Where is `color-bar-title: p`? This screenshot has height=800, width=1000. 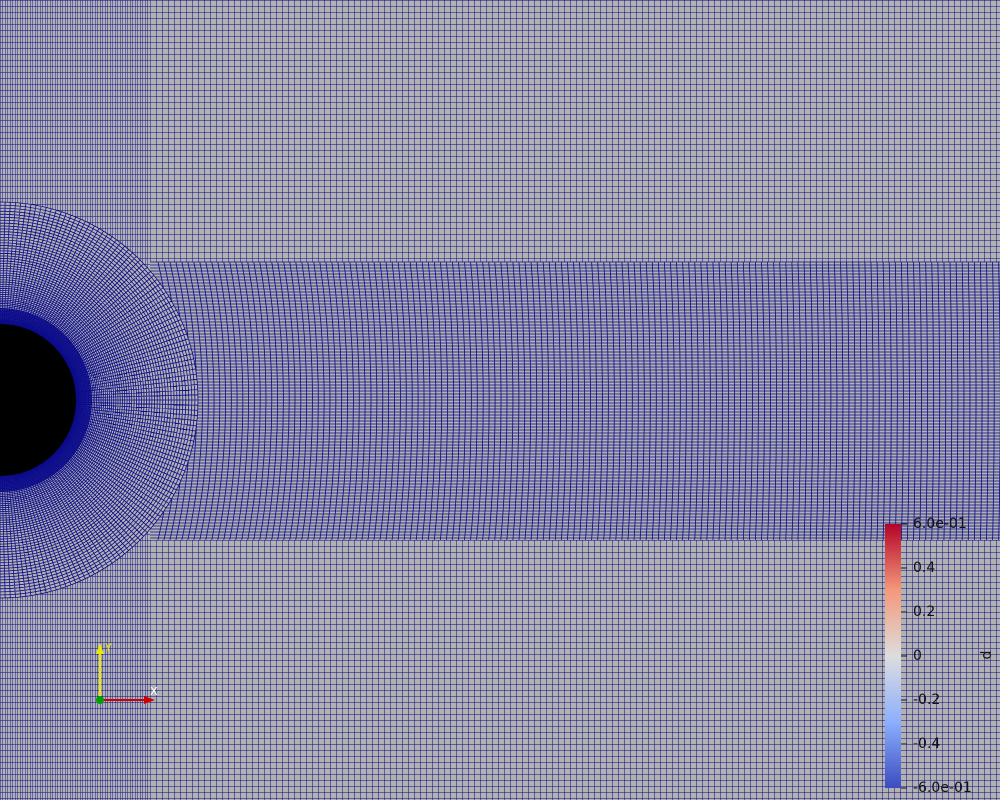
color-bar-title: p is located at coordinates (987, 655).